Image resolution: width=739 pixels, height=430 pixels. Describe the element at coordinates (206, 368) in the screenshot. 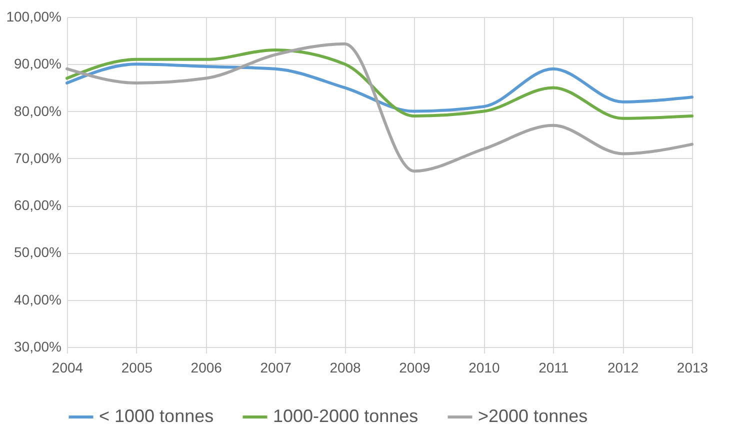

I see `x-tick-label: 2006` at that location.